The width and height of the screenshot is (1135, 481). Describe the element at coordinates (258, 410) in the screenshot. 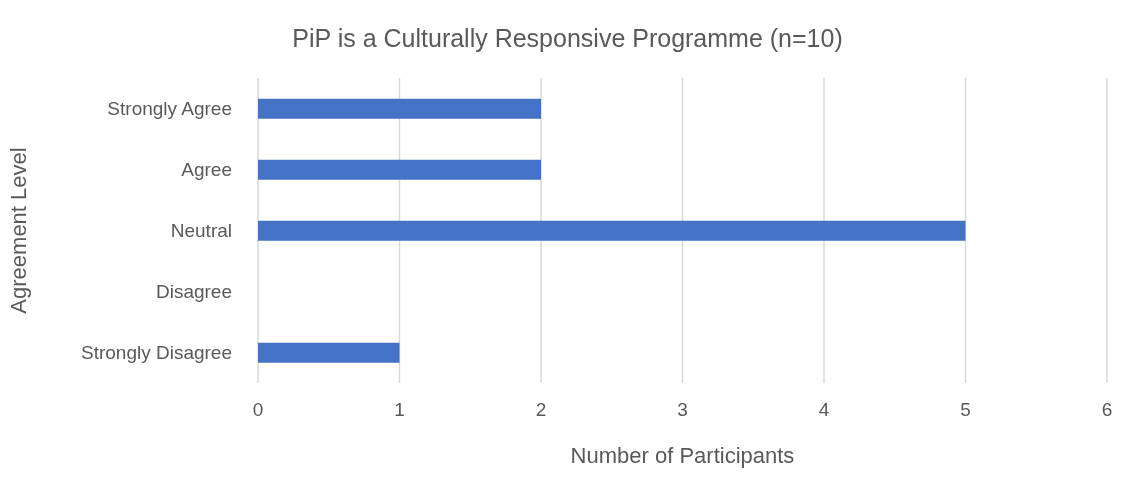

I see `x-tick-label: 0` at that location.